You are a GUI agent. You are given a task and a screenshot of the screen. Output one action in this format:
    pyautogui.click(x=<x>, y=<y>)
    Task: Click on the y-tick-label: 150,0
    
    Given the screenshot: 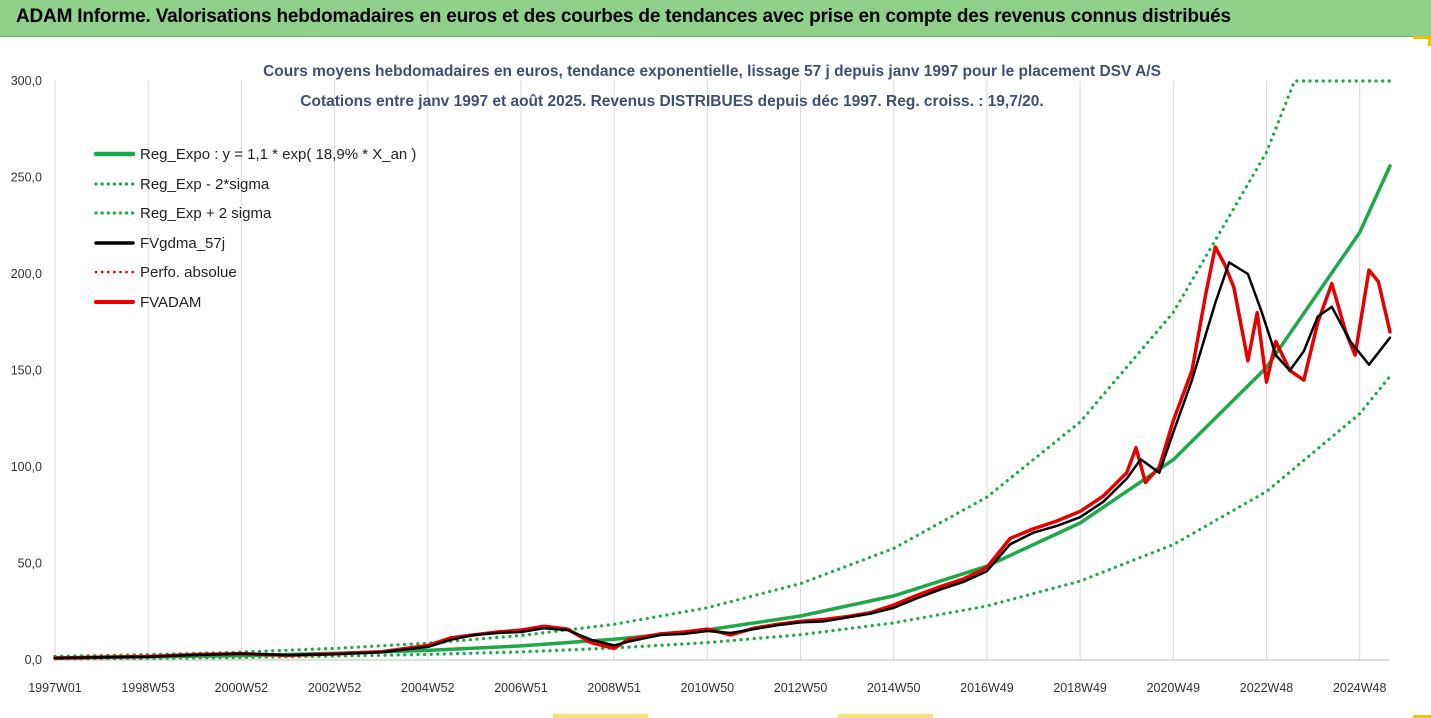 What is the action you would take?
    pyautogui.click(x=26, y=371)
    